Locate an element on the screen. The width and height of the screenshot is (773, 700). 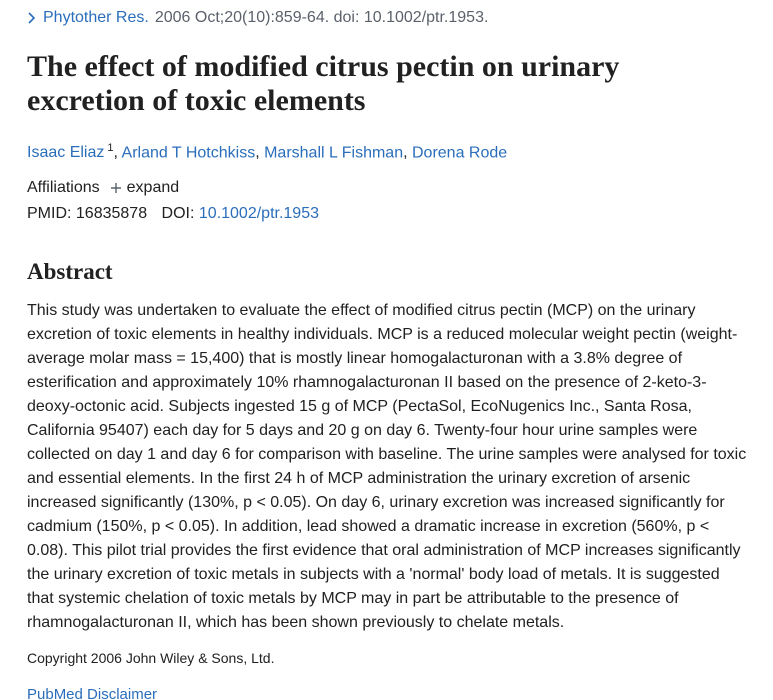
author: Arland T Hotchkiss is located at coordinates (193, 152).